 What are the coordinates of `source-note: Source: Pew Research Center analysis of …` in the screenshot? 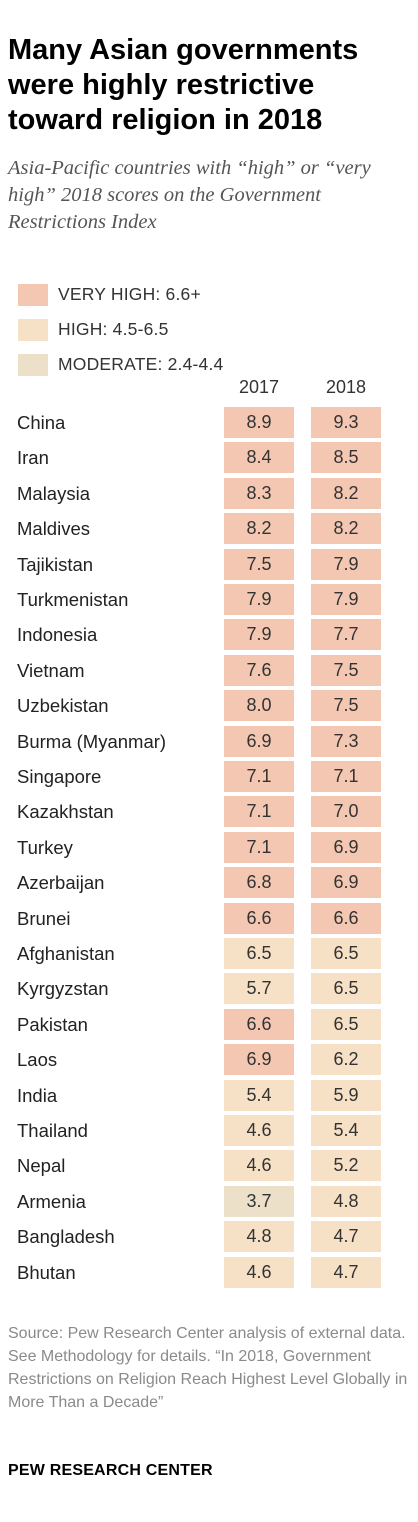 It's located at (208, 1368).